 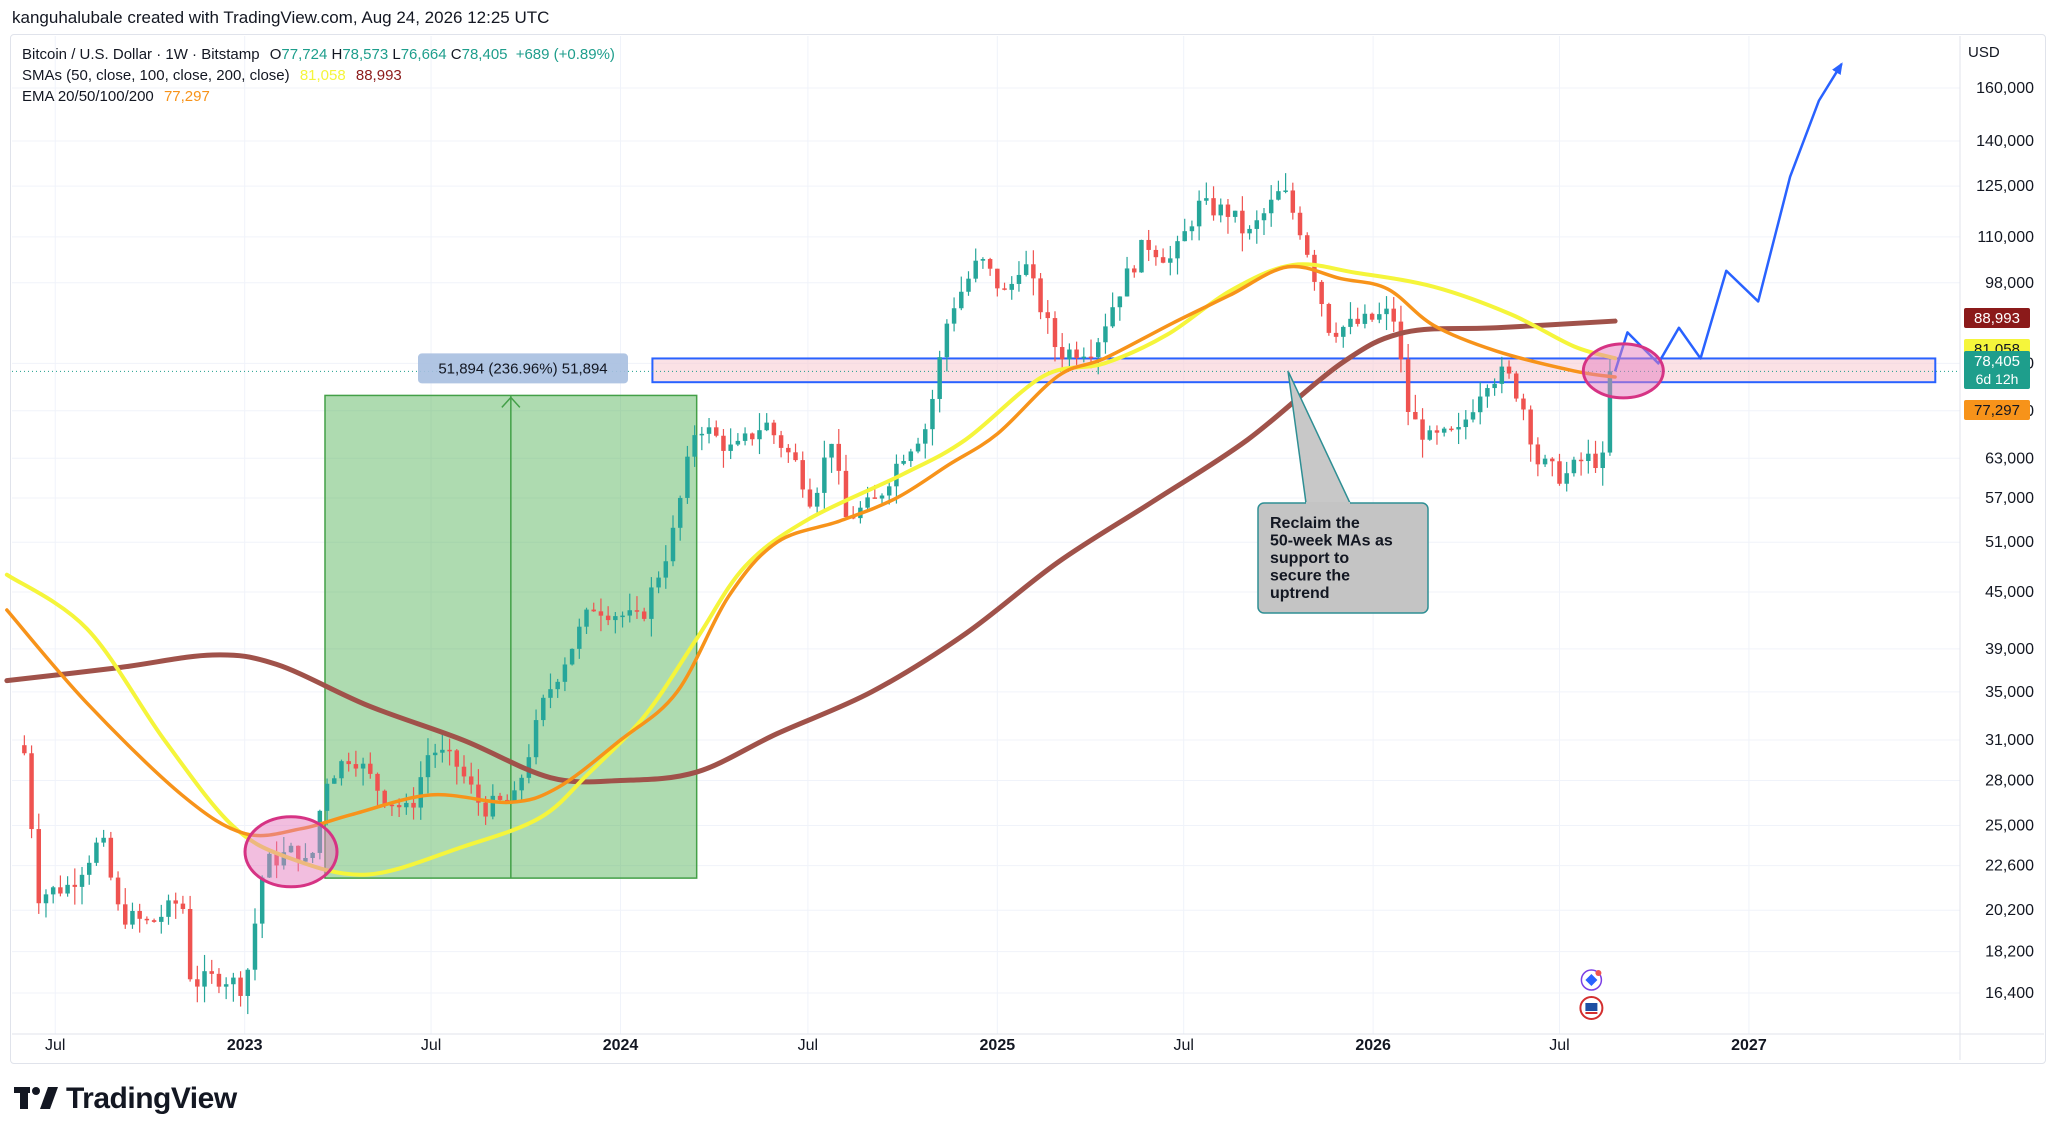 I want to click on y-tick-label: 18,200, so click(x=2009, y=952).